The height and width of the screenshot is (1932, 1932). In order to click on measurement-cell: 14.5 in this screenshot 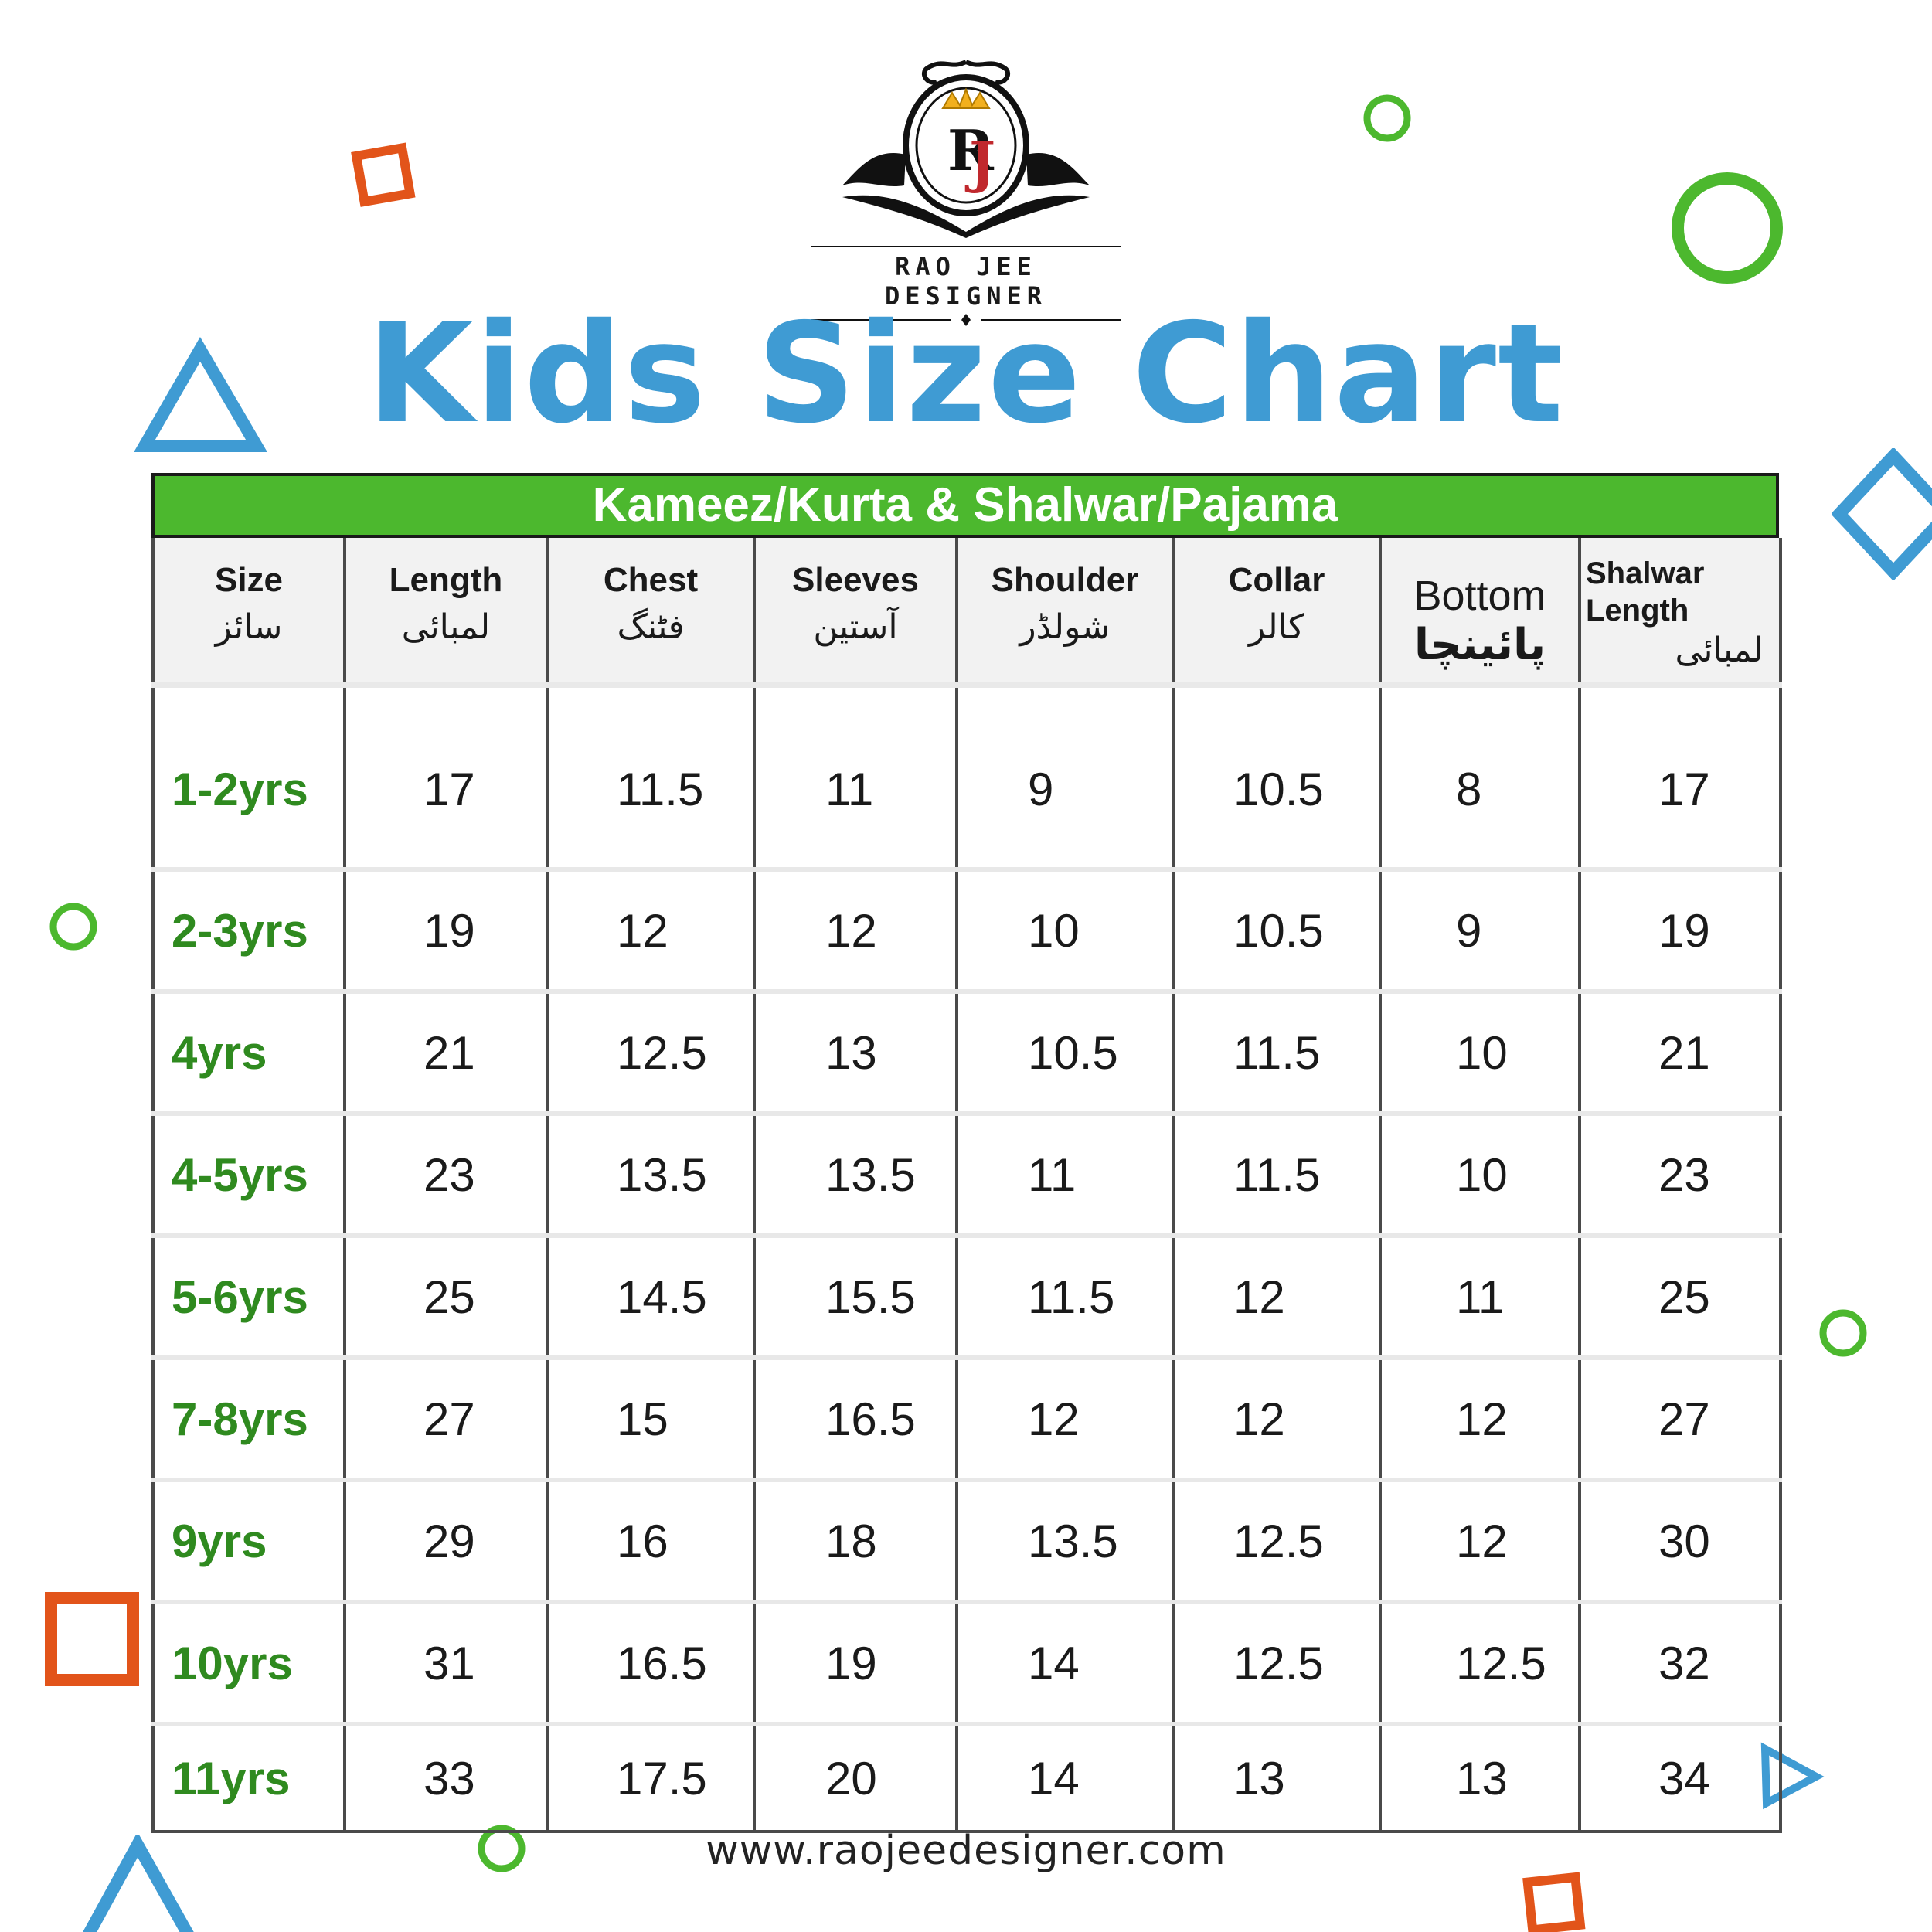, I will do `click(651, 1298)`.